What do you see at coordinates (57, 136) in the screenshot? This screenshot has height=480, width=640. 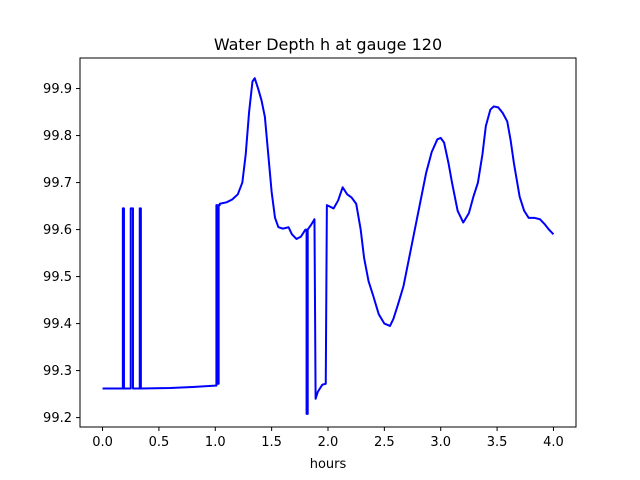 I see `y-tick-label: 99.8` at bounding box center [57, 136].